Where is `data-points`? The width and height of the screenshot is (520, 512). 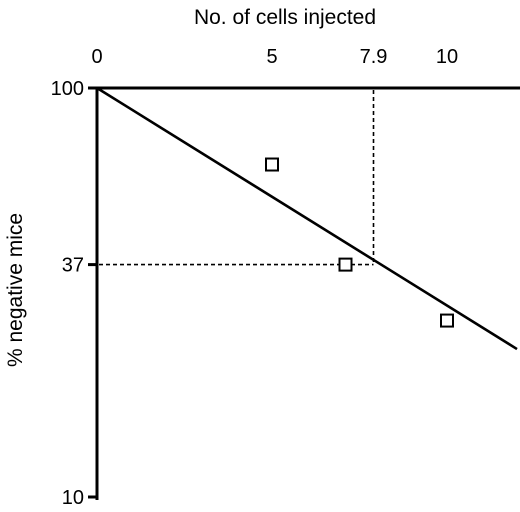
data-points is located at coordinates (359, 242).